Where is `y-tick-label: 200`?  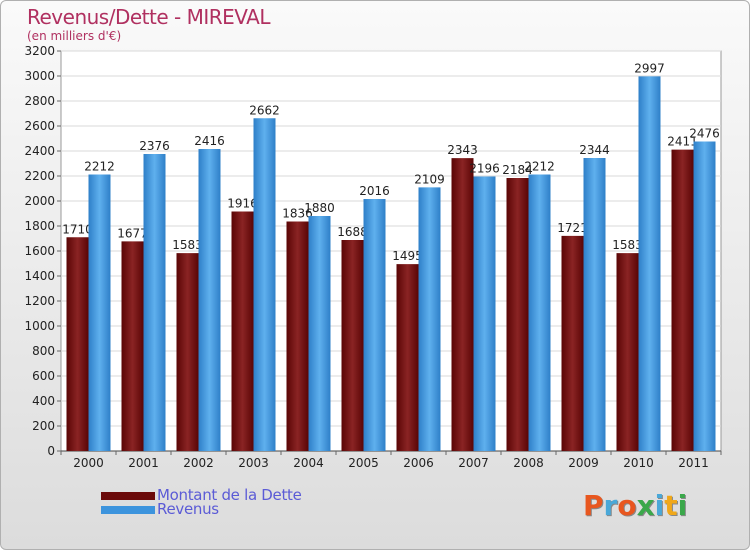
y-tick-label: 200 is located at coordinates (43, 426).